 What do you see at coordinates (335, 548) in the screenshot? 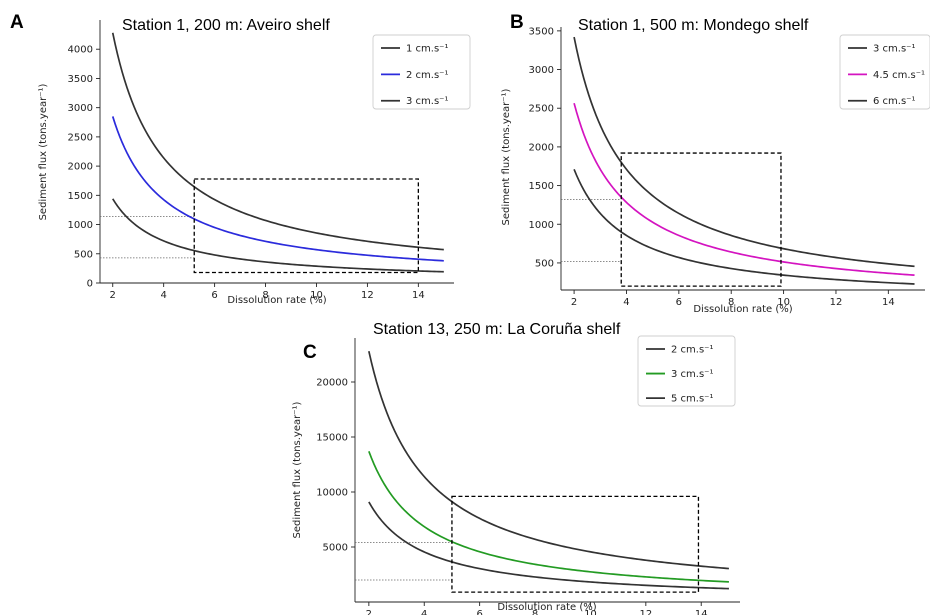
I see `y-tick-label: 5000` at bounding box center [335, 548].